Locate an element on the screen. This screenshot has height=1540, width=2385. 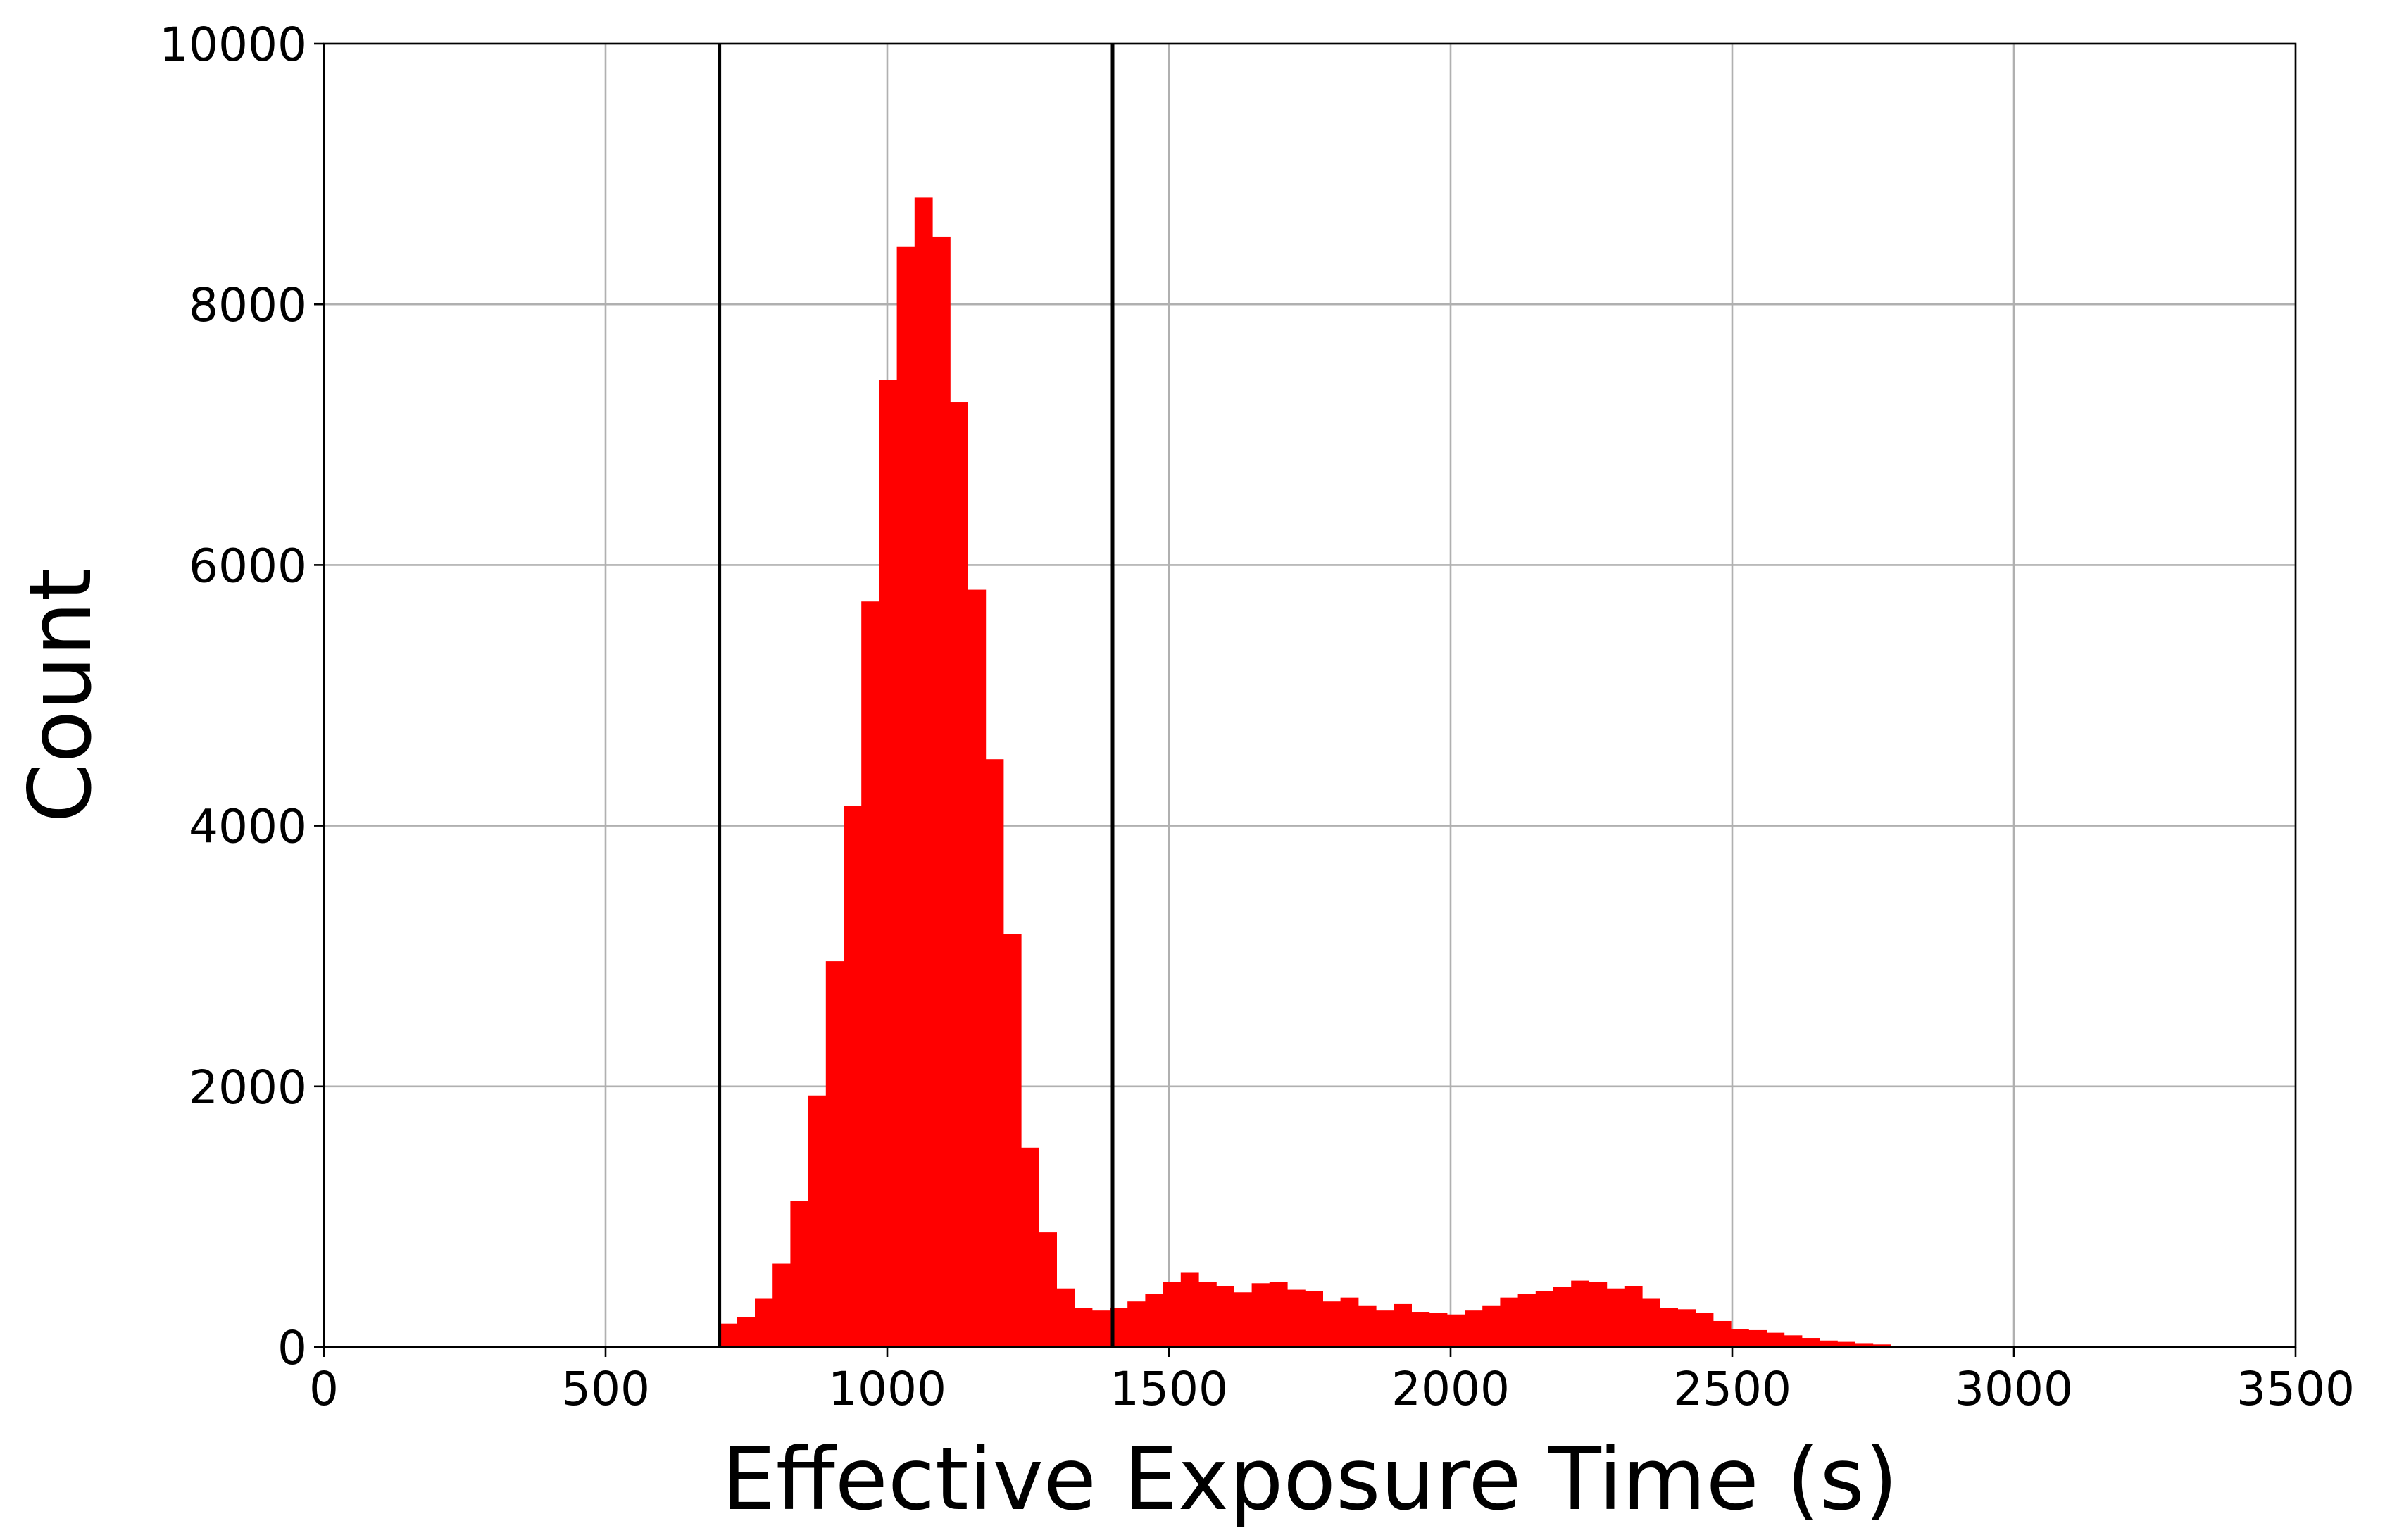
y-tick-label: 6000 is located at coordinates (248, 566).